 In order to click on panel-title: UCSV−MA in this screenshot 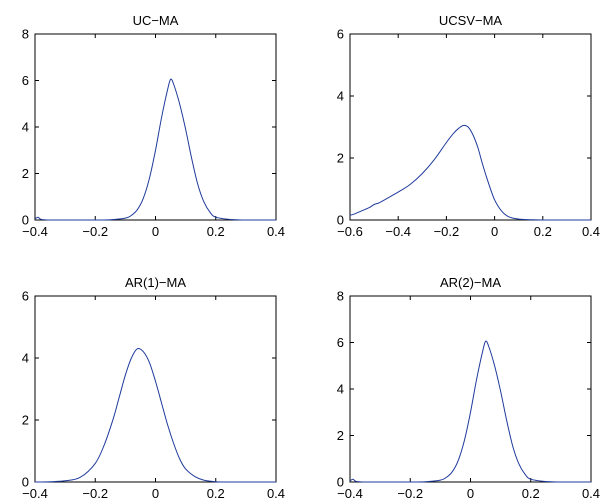, I will do `click(471, 20)`.